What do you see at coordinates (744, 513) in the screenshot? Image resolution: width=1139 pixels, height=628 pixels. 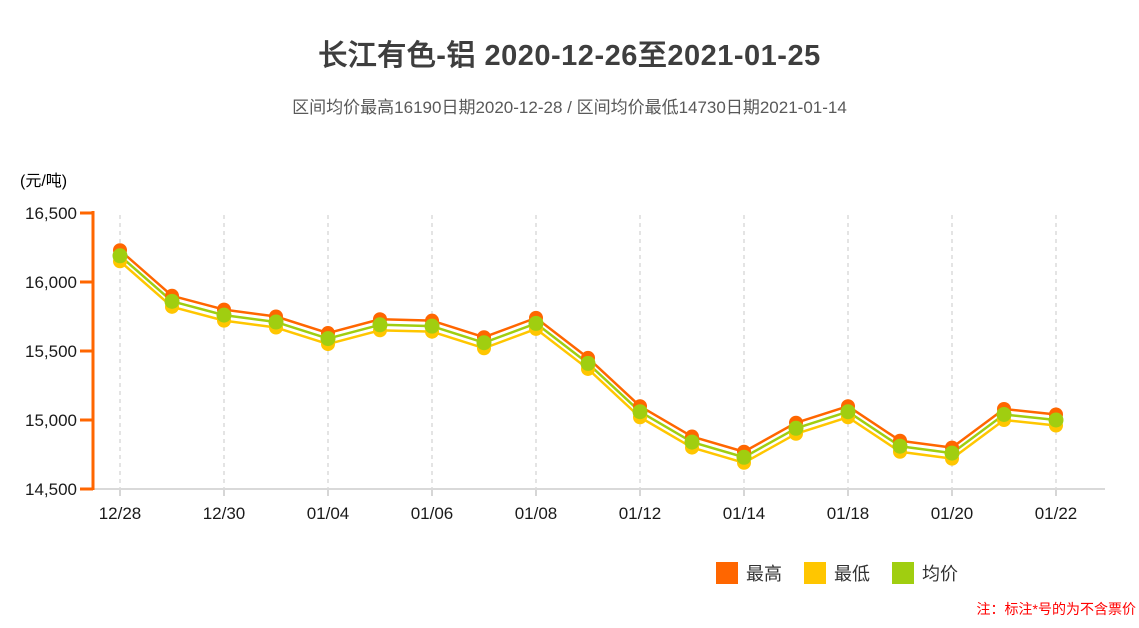 I see `x-axis-tick-label: 01/14` at bounding box center [744, 513].